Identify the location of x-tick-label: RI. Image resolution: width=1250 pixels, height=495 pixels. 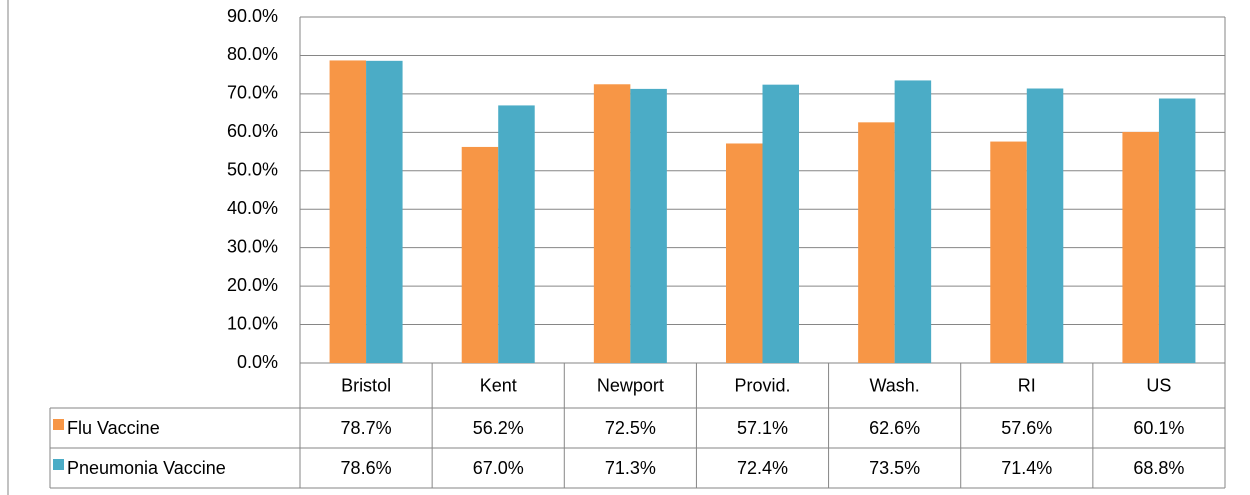
(1027, 385).